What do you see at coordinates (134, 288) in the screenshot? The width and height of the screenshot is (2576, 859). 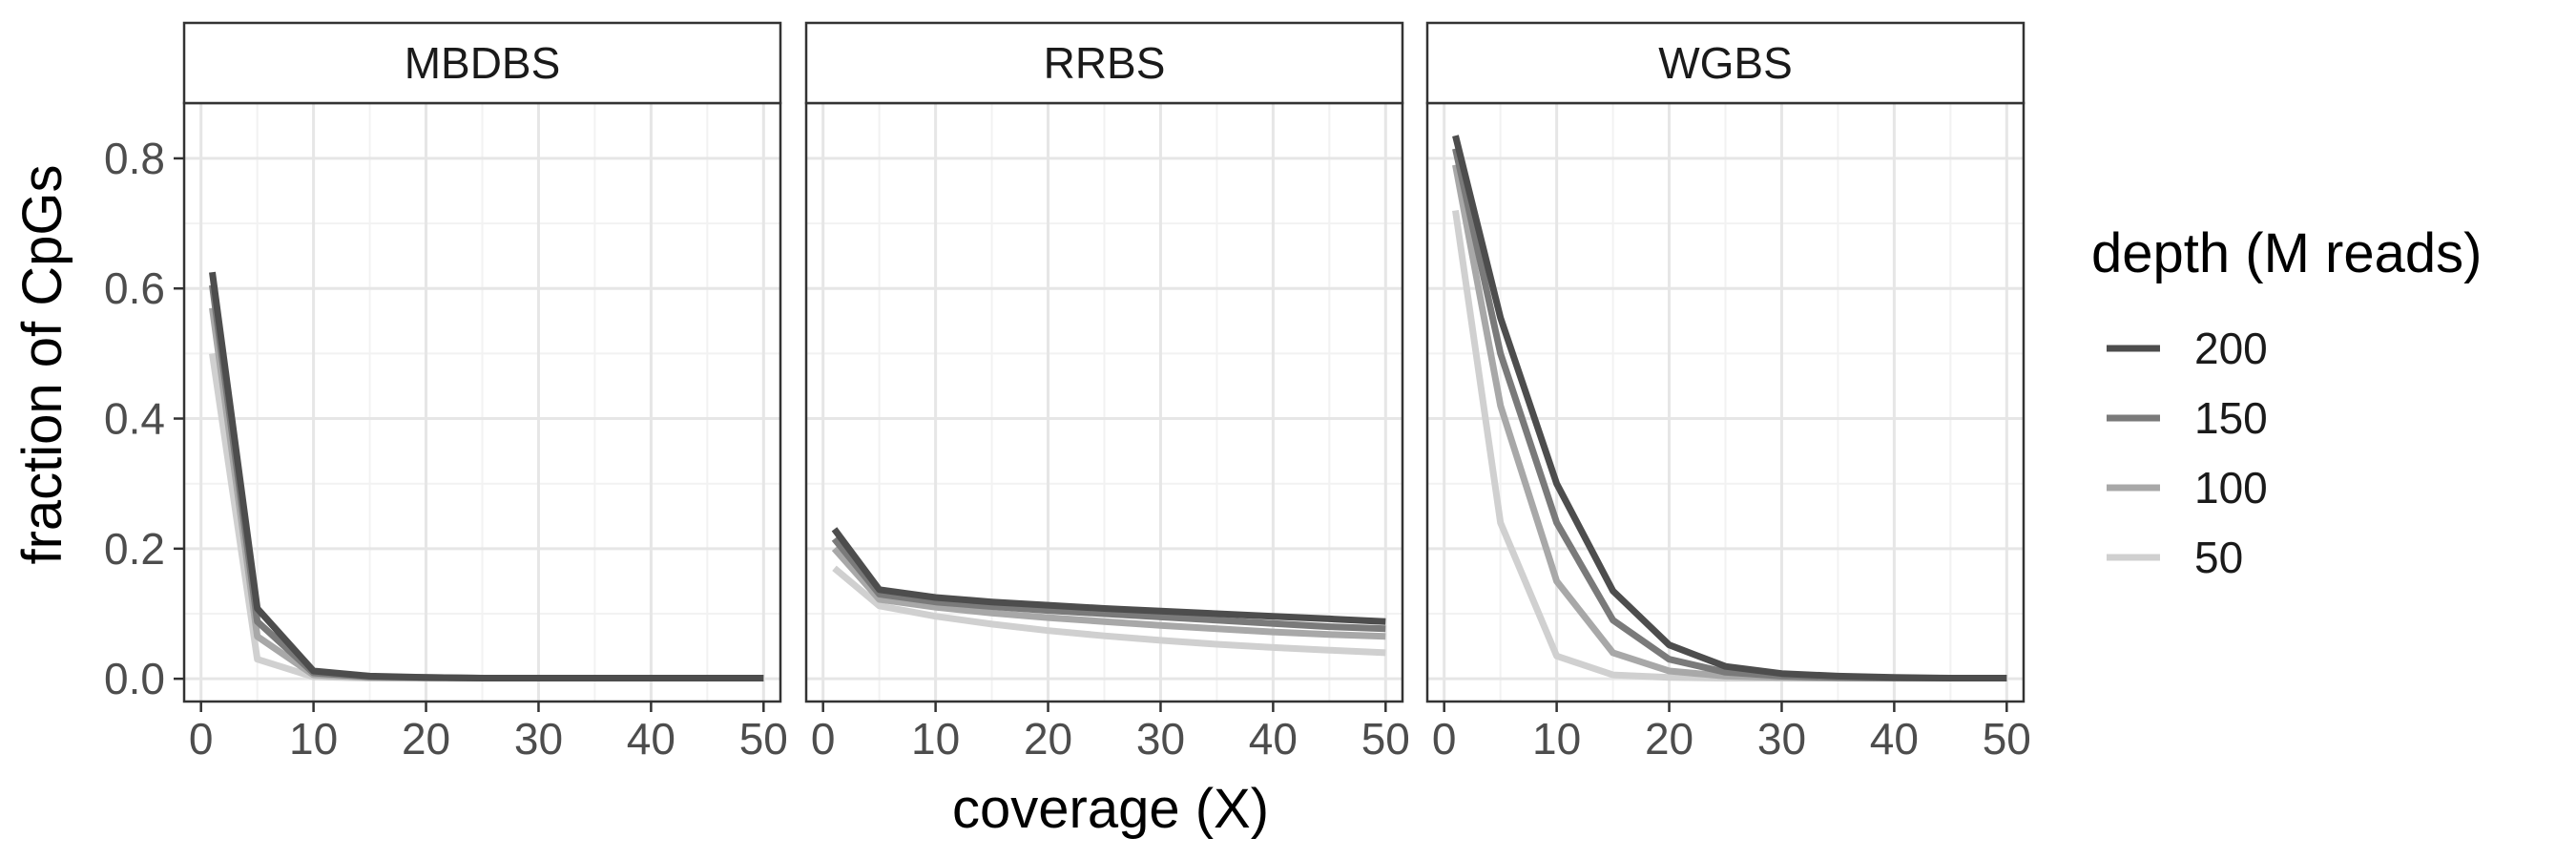 I see `y-tick-label: 0.6` at bounding box center [134, 288].